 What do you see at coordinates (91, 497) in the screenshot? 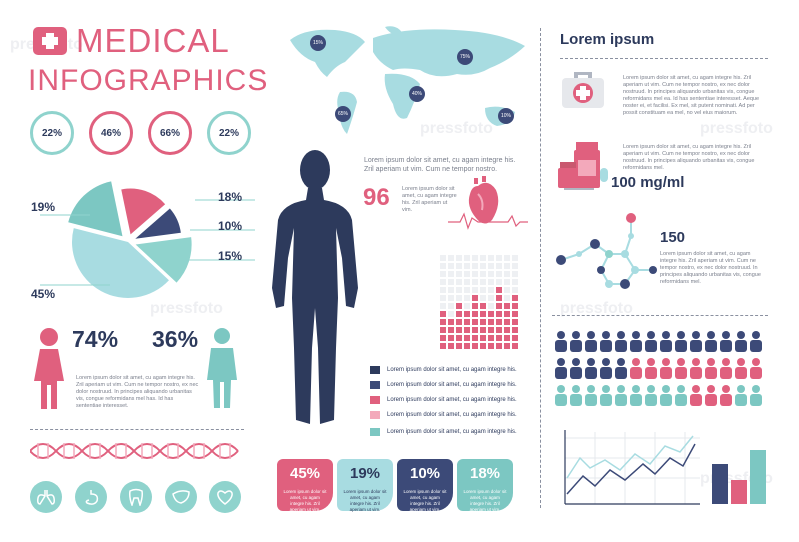
I see `stomach-icon` at bounding box center [91, 497].